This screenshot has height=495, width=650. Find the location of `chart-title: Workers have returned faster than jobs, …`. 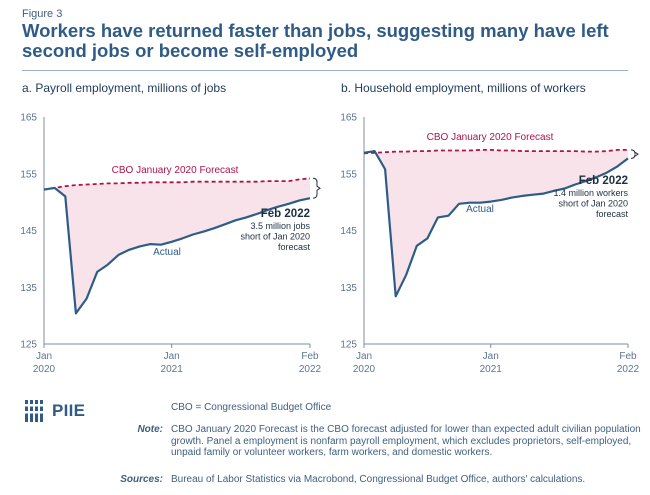

chart-title: Workers have returned faster than jobs, … is located at coordinates (315, 40).